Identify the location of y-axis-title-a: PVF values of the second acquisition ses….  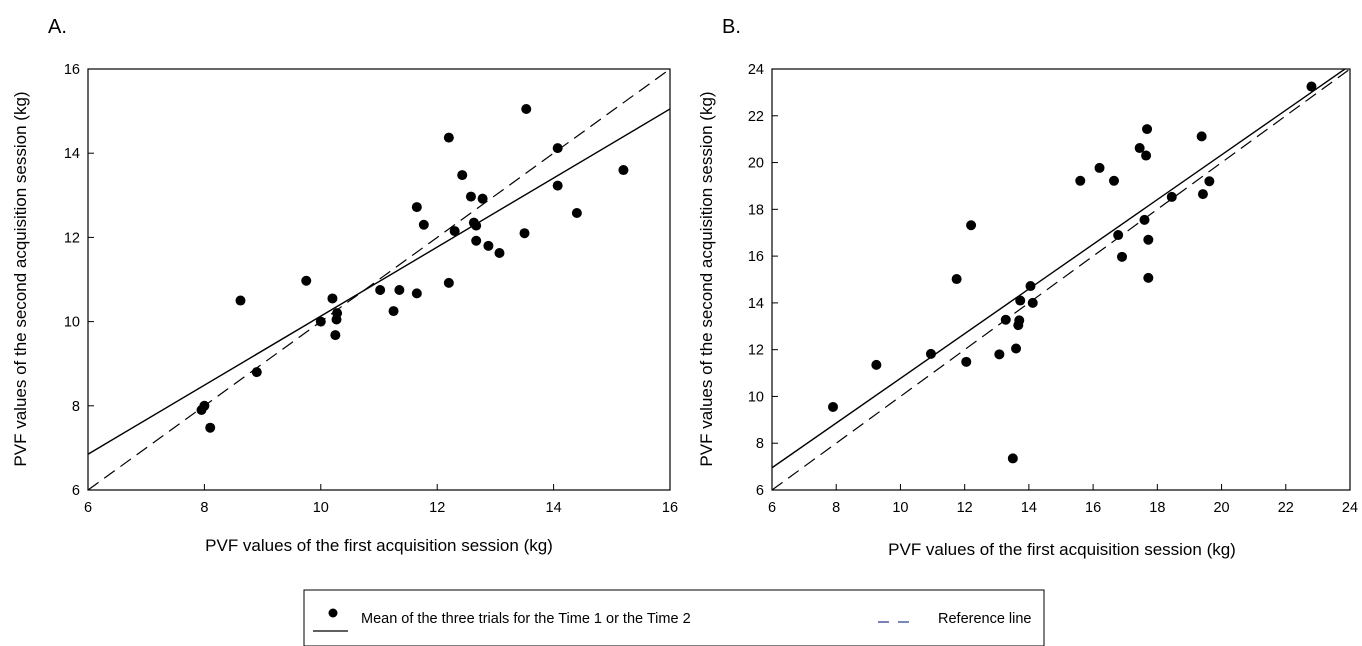
(20, 278).